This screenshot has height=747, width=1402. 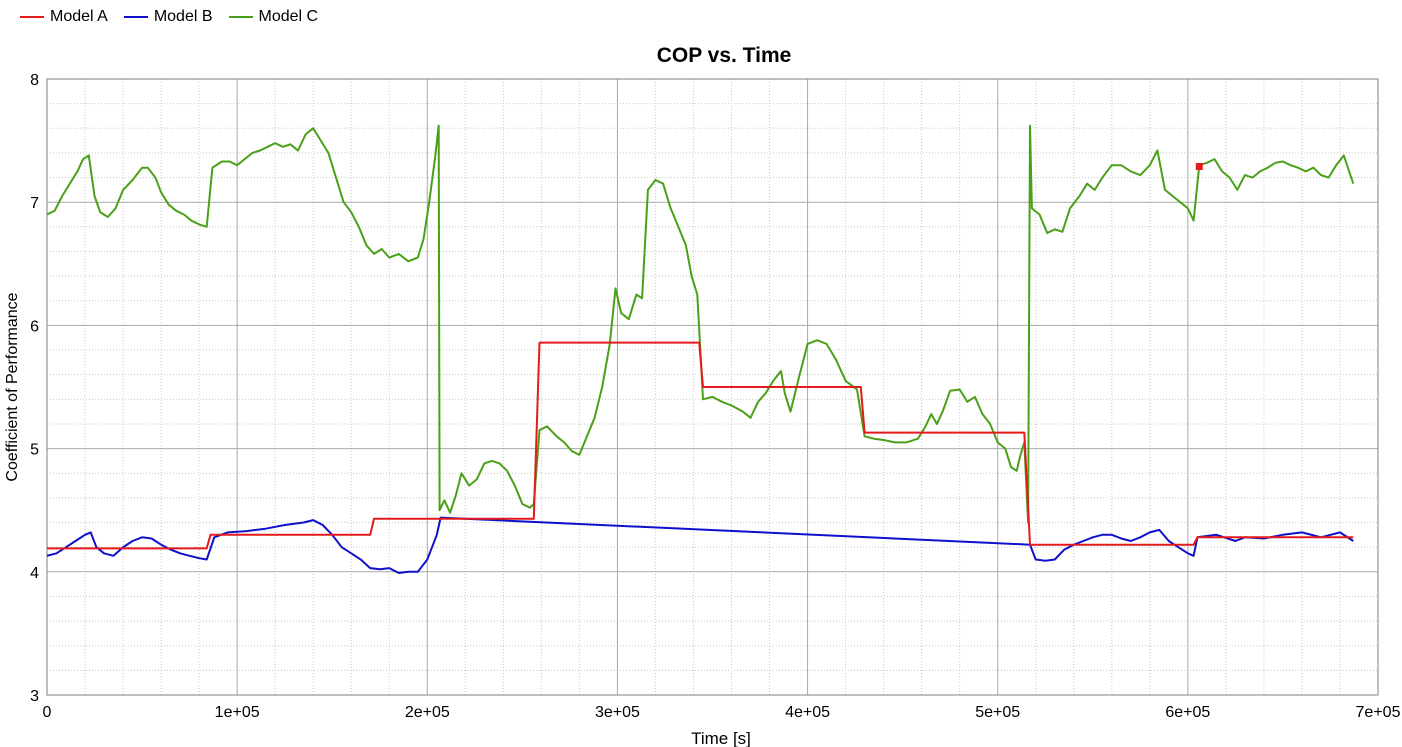 What do you see at coordinates (237, 712) in the screenshot?
I see `x-tick-label: 1e+05` at bounding box center [237, 712].